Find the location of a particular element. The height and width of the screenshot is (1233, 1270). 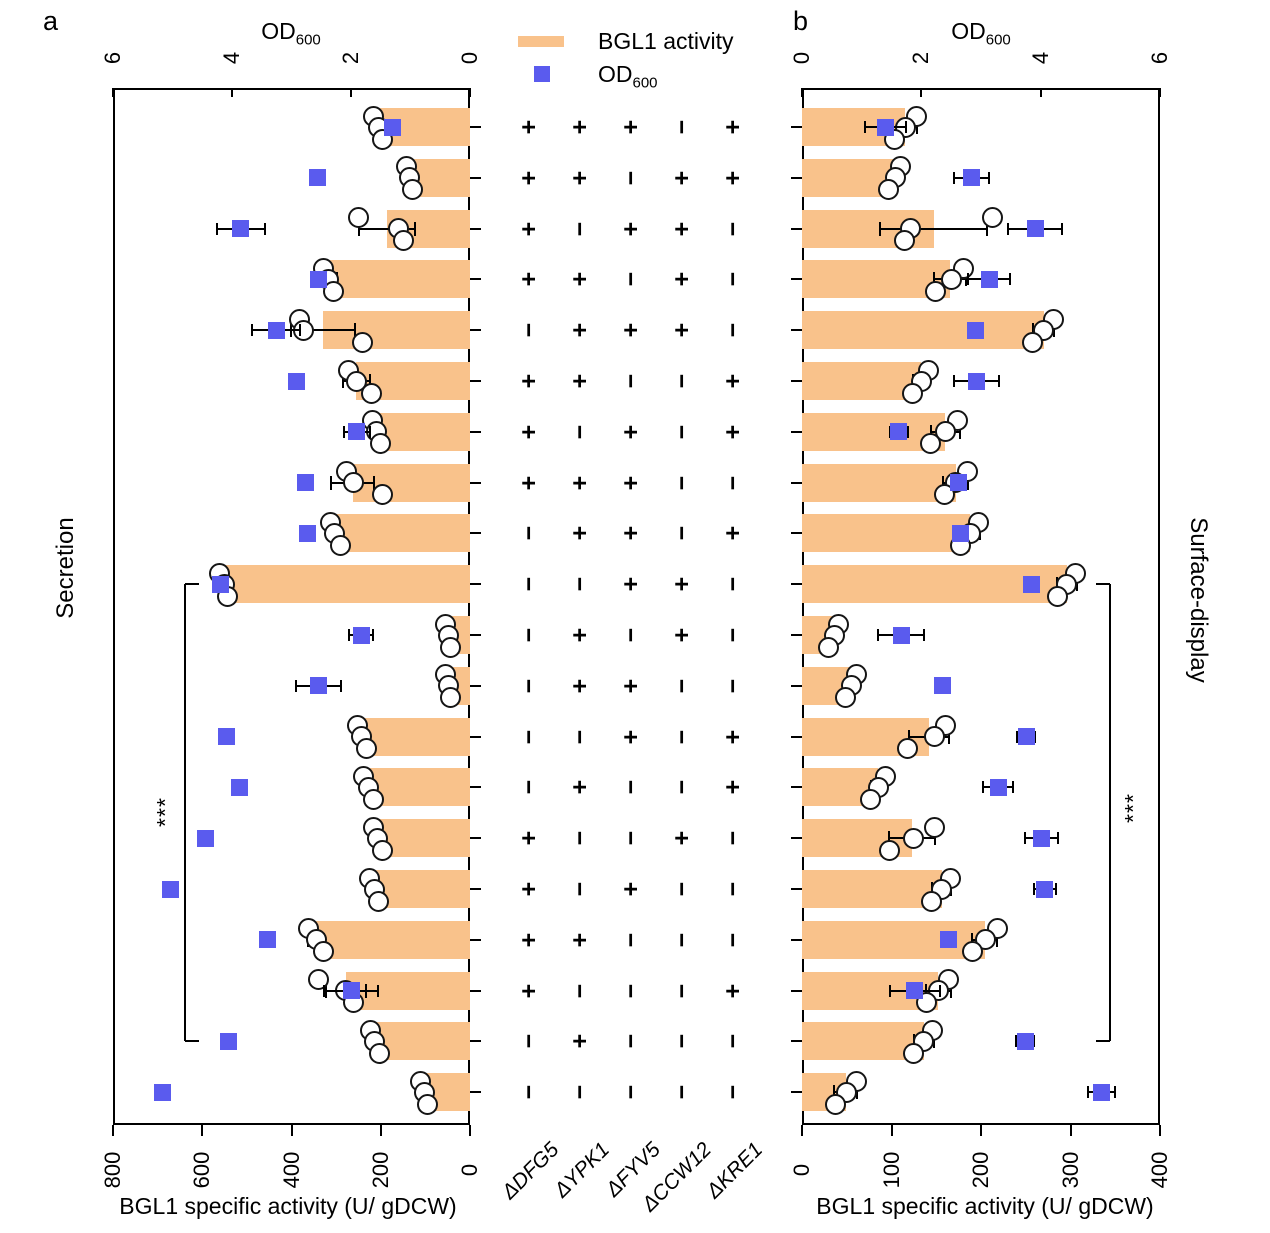

legend-od-label-sub: 600 is located at coordinates (645, 83).